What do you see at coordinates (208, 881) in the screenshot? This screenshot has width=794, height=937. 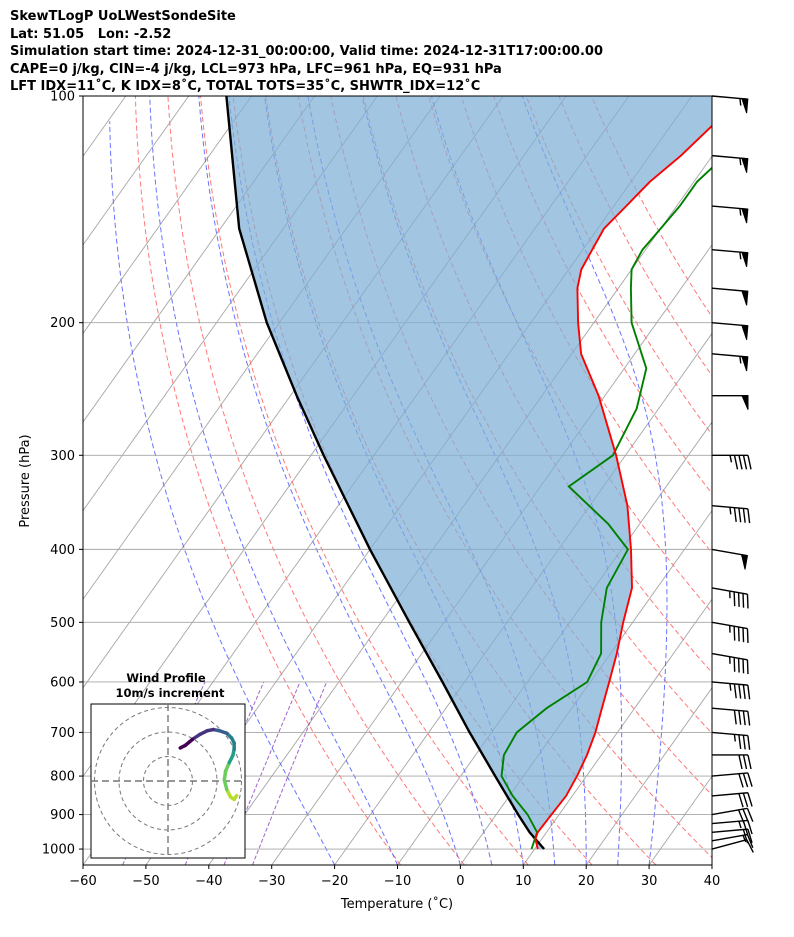 I see `x-tick-label: −40` at bounding box center [208, 881].